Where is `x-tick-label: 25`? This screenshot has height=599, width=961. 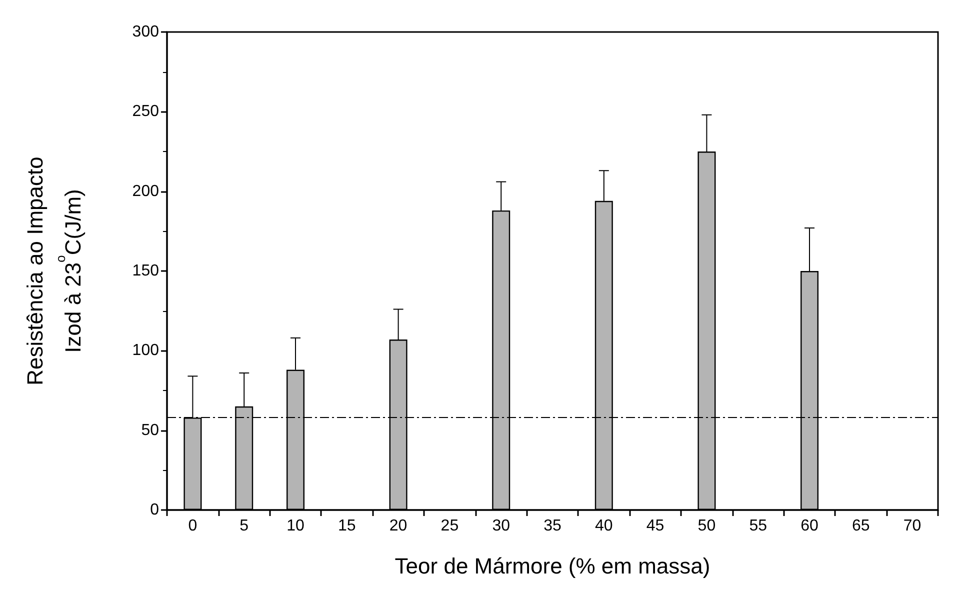
x-tick-label: 25 is located at coordinates (449, 526).